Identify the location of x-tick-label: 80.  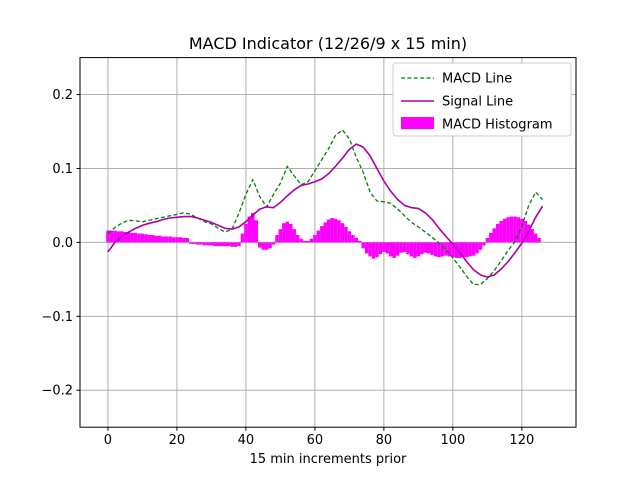
(384, 440).